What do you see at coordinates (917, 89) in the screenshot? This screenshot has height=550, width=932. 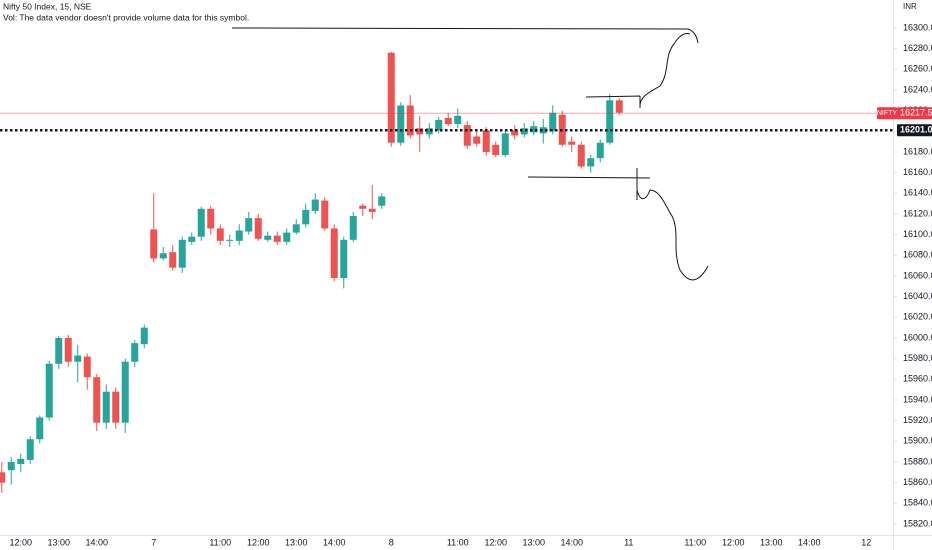 I see `y-tick-label: 16240.00` at bounding box center [917, 89].